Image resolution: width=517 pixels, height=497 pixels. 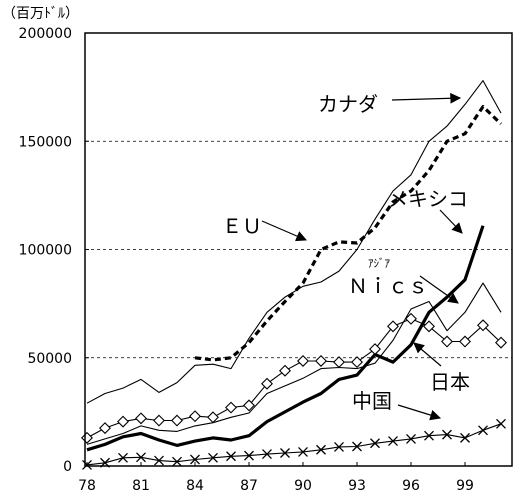 What do you see at coordinates (465, 486) in the screenshot?
I see `x-tick-7: 99` at bounding box center [465, 486].